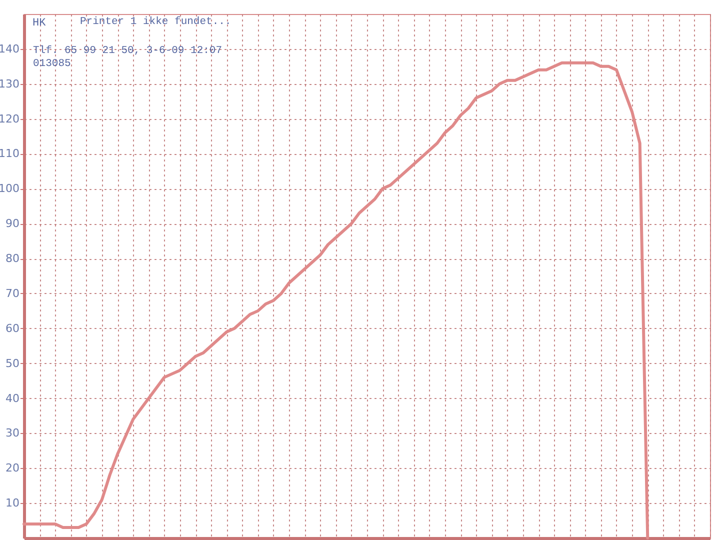  I want to click on y-tick-label: 120, so click(10, 119).